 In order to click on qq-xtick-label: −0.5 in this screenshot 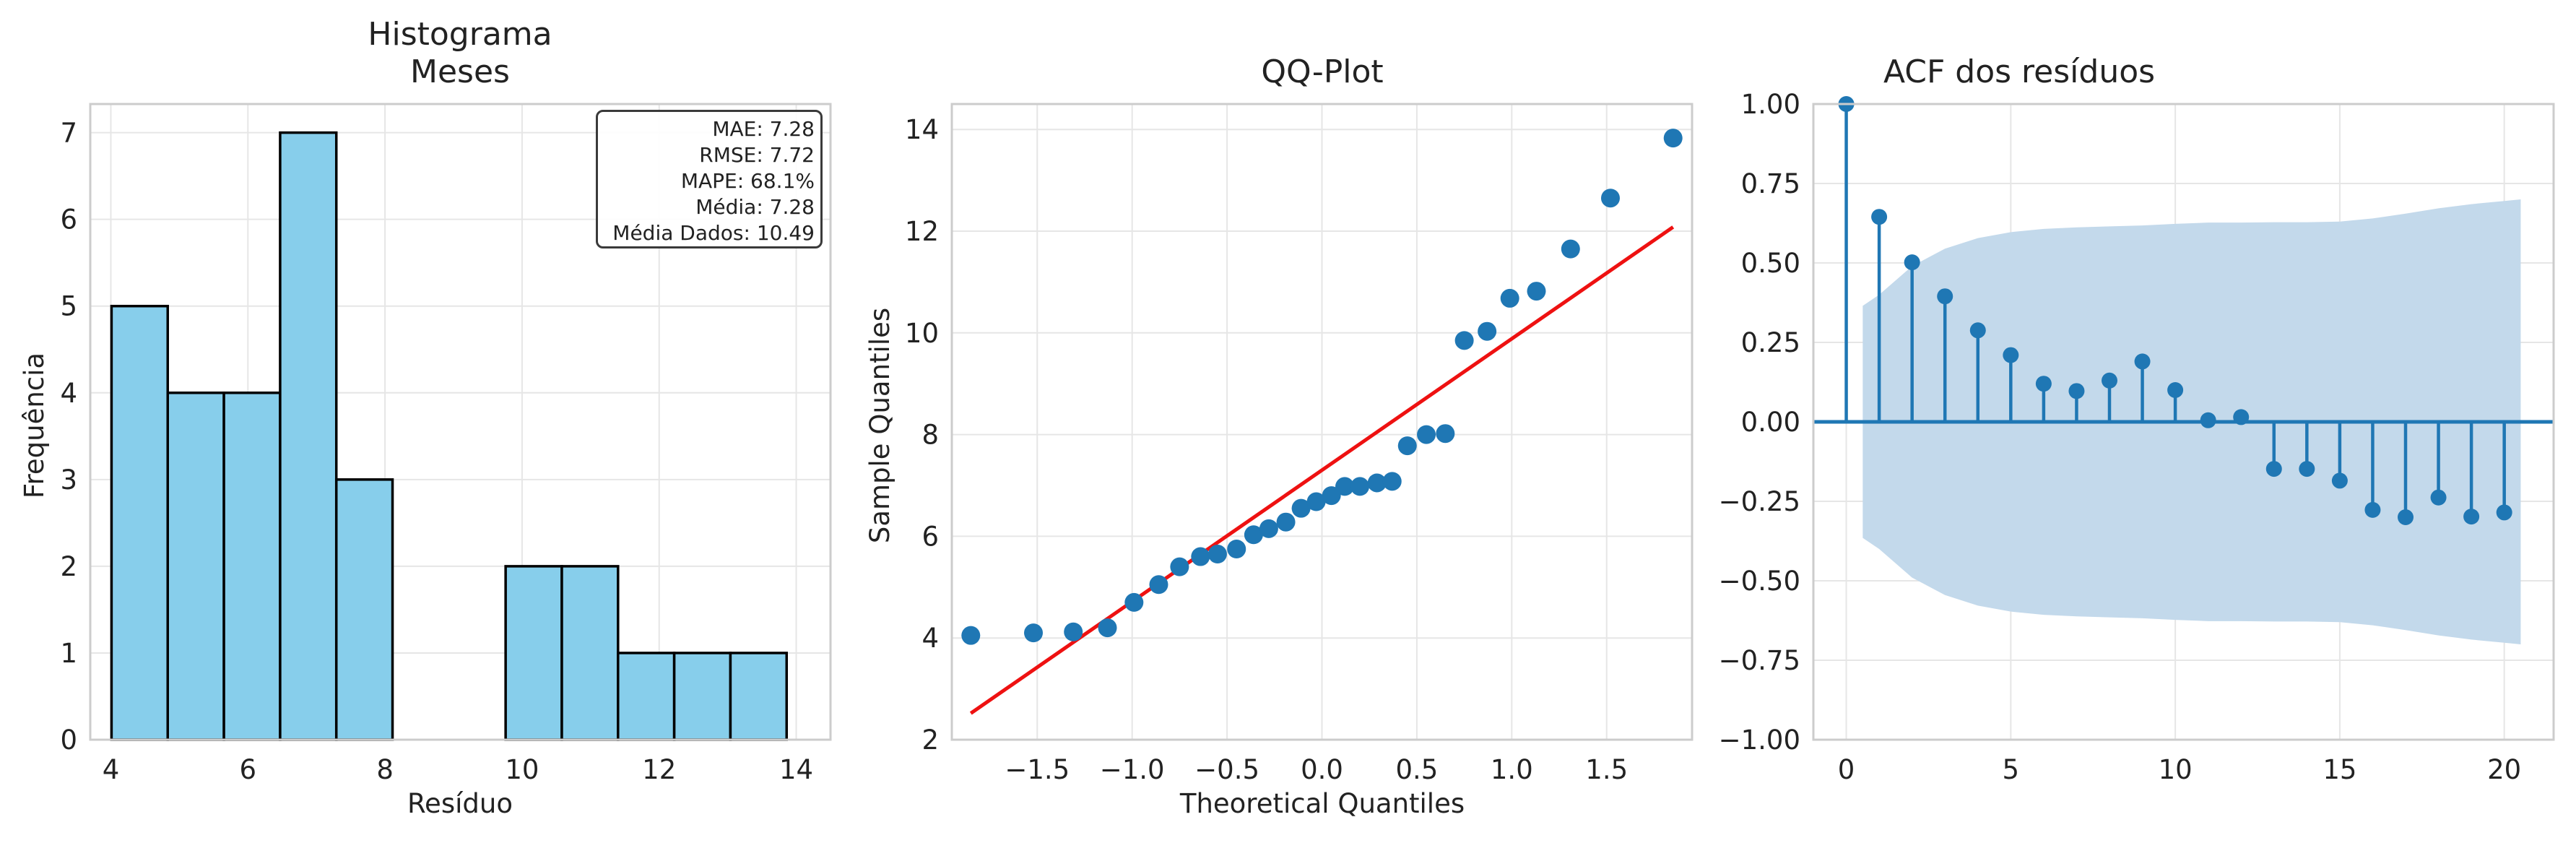, I will do `click(1226, 769)`.